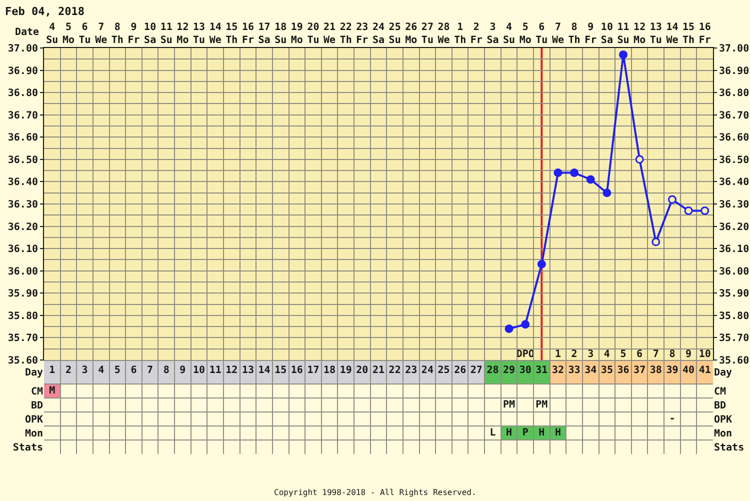 The image size is (750, 501). Describe the element at coordinates (734, 316) in the screenshot. I see `y2-tick-label: 35.80` at that location.